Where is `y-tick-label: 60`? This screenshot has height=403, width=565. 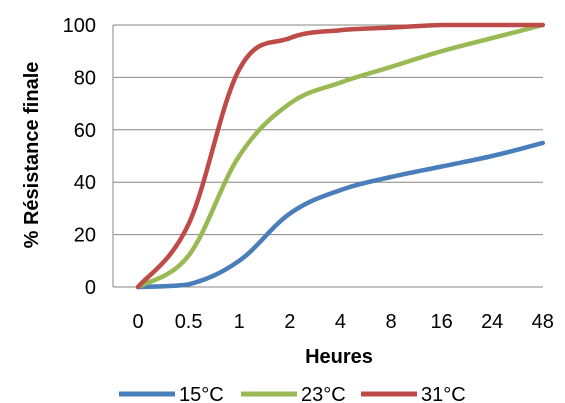
y-tick-label: 60 is located at coordinates (85, 131).